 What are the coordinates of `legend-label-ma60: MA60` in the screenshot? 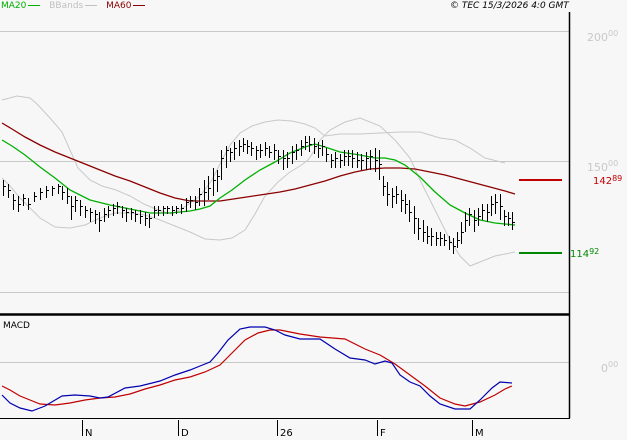 It's located at (119, 6).